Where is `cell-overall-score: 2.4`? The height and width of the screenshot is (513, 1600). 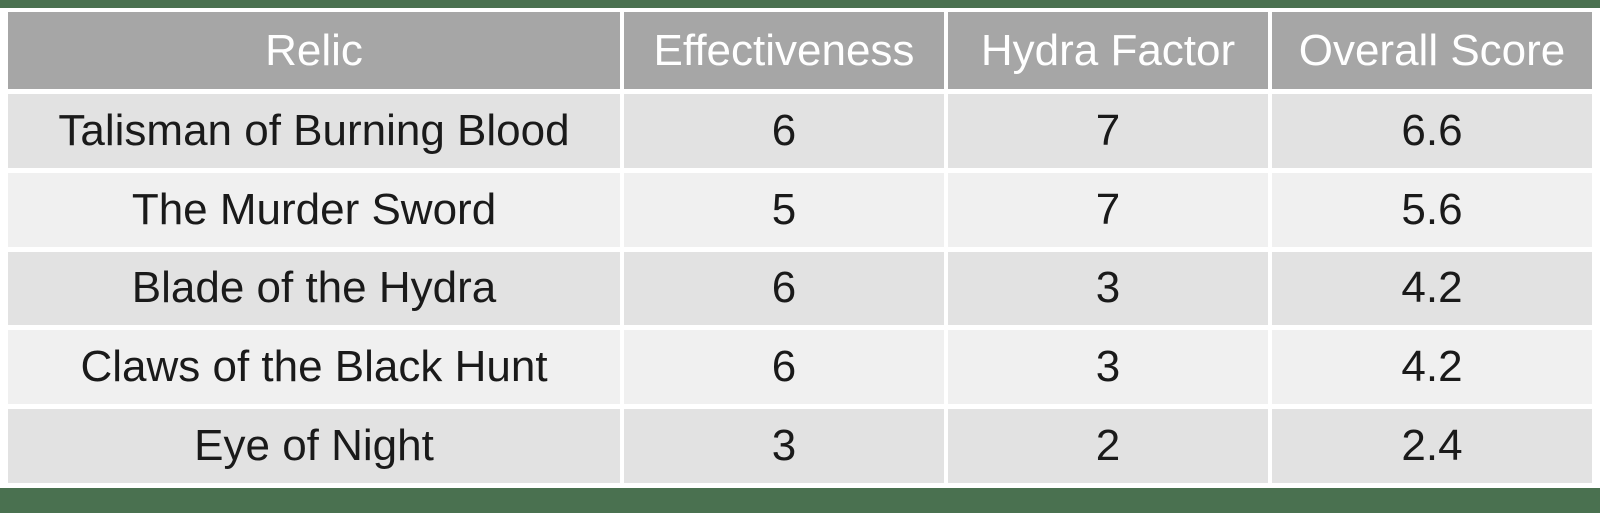
cell-overall-score: 2.4 is located at coordinates (1430, 443).